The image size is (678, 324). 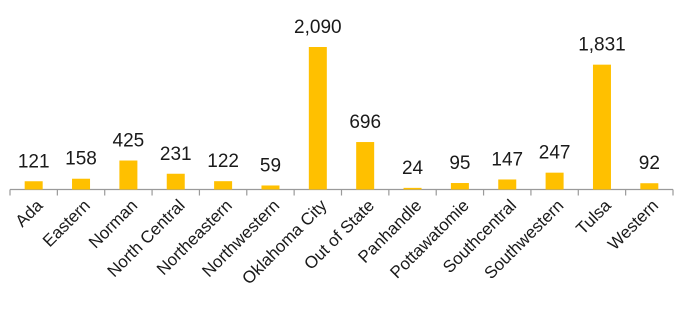 I want to click on bar-value-label: 425, so click(x=129, y=141).